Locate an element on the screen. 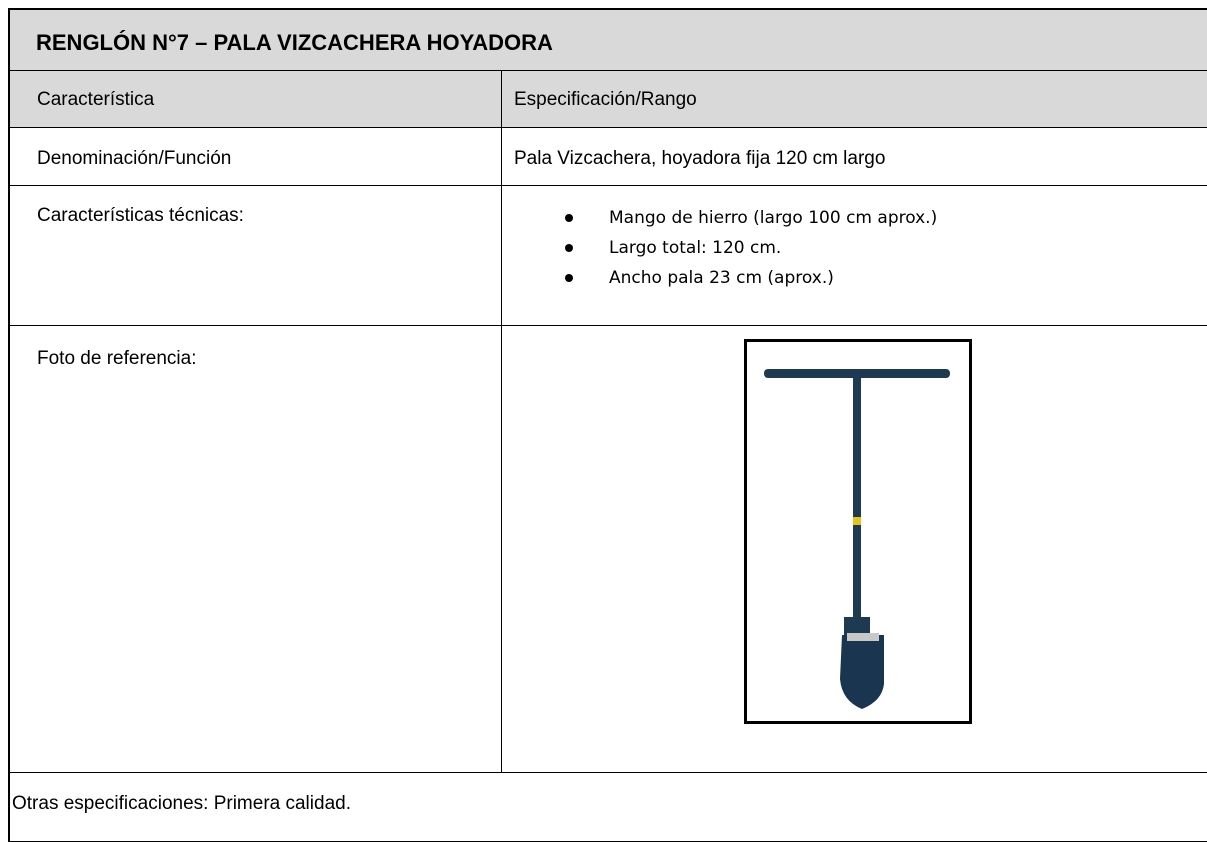  column-header: Especificación/Rango is located at coordinates (605, 99).